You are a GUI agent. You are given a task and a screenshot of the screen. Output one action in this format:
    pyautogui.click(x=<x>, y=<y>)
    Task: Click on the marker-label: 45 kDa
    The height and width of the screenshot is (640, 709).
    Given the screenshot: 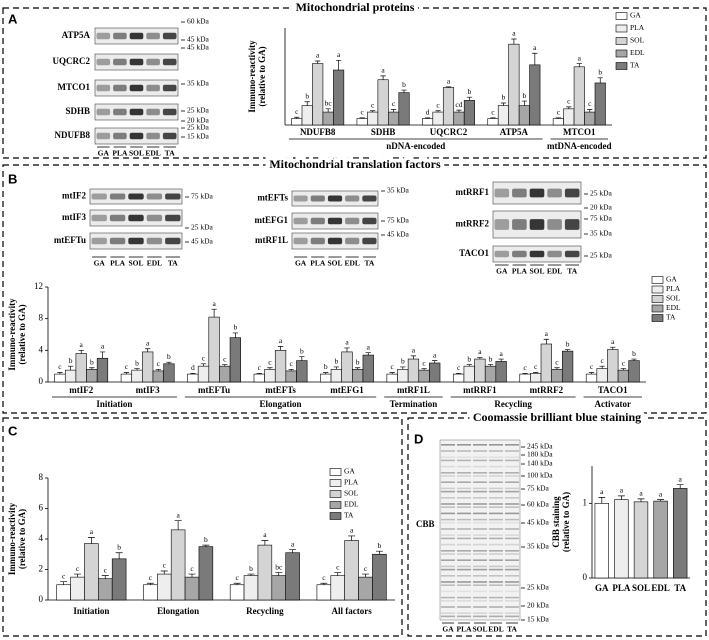 What is the action you would take?
    pyautogui.click(x=538, y=522)
    